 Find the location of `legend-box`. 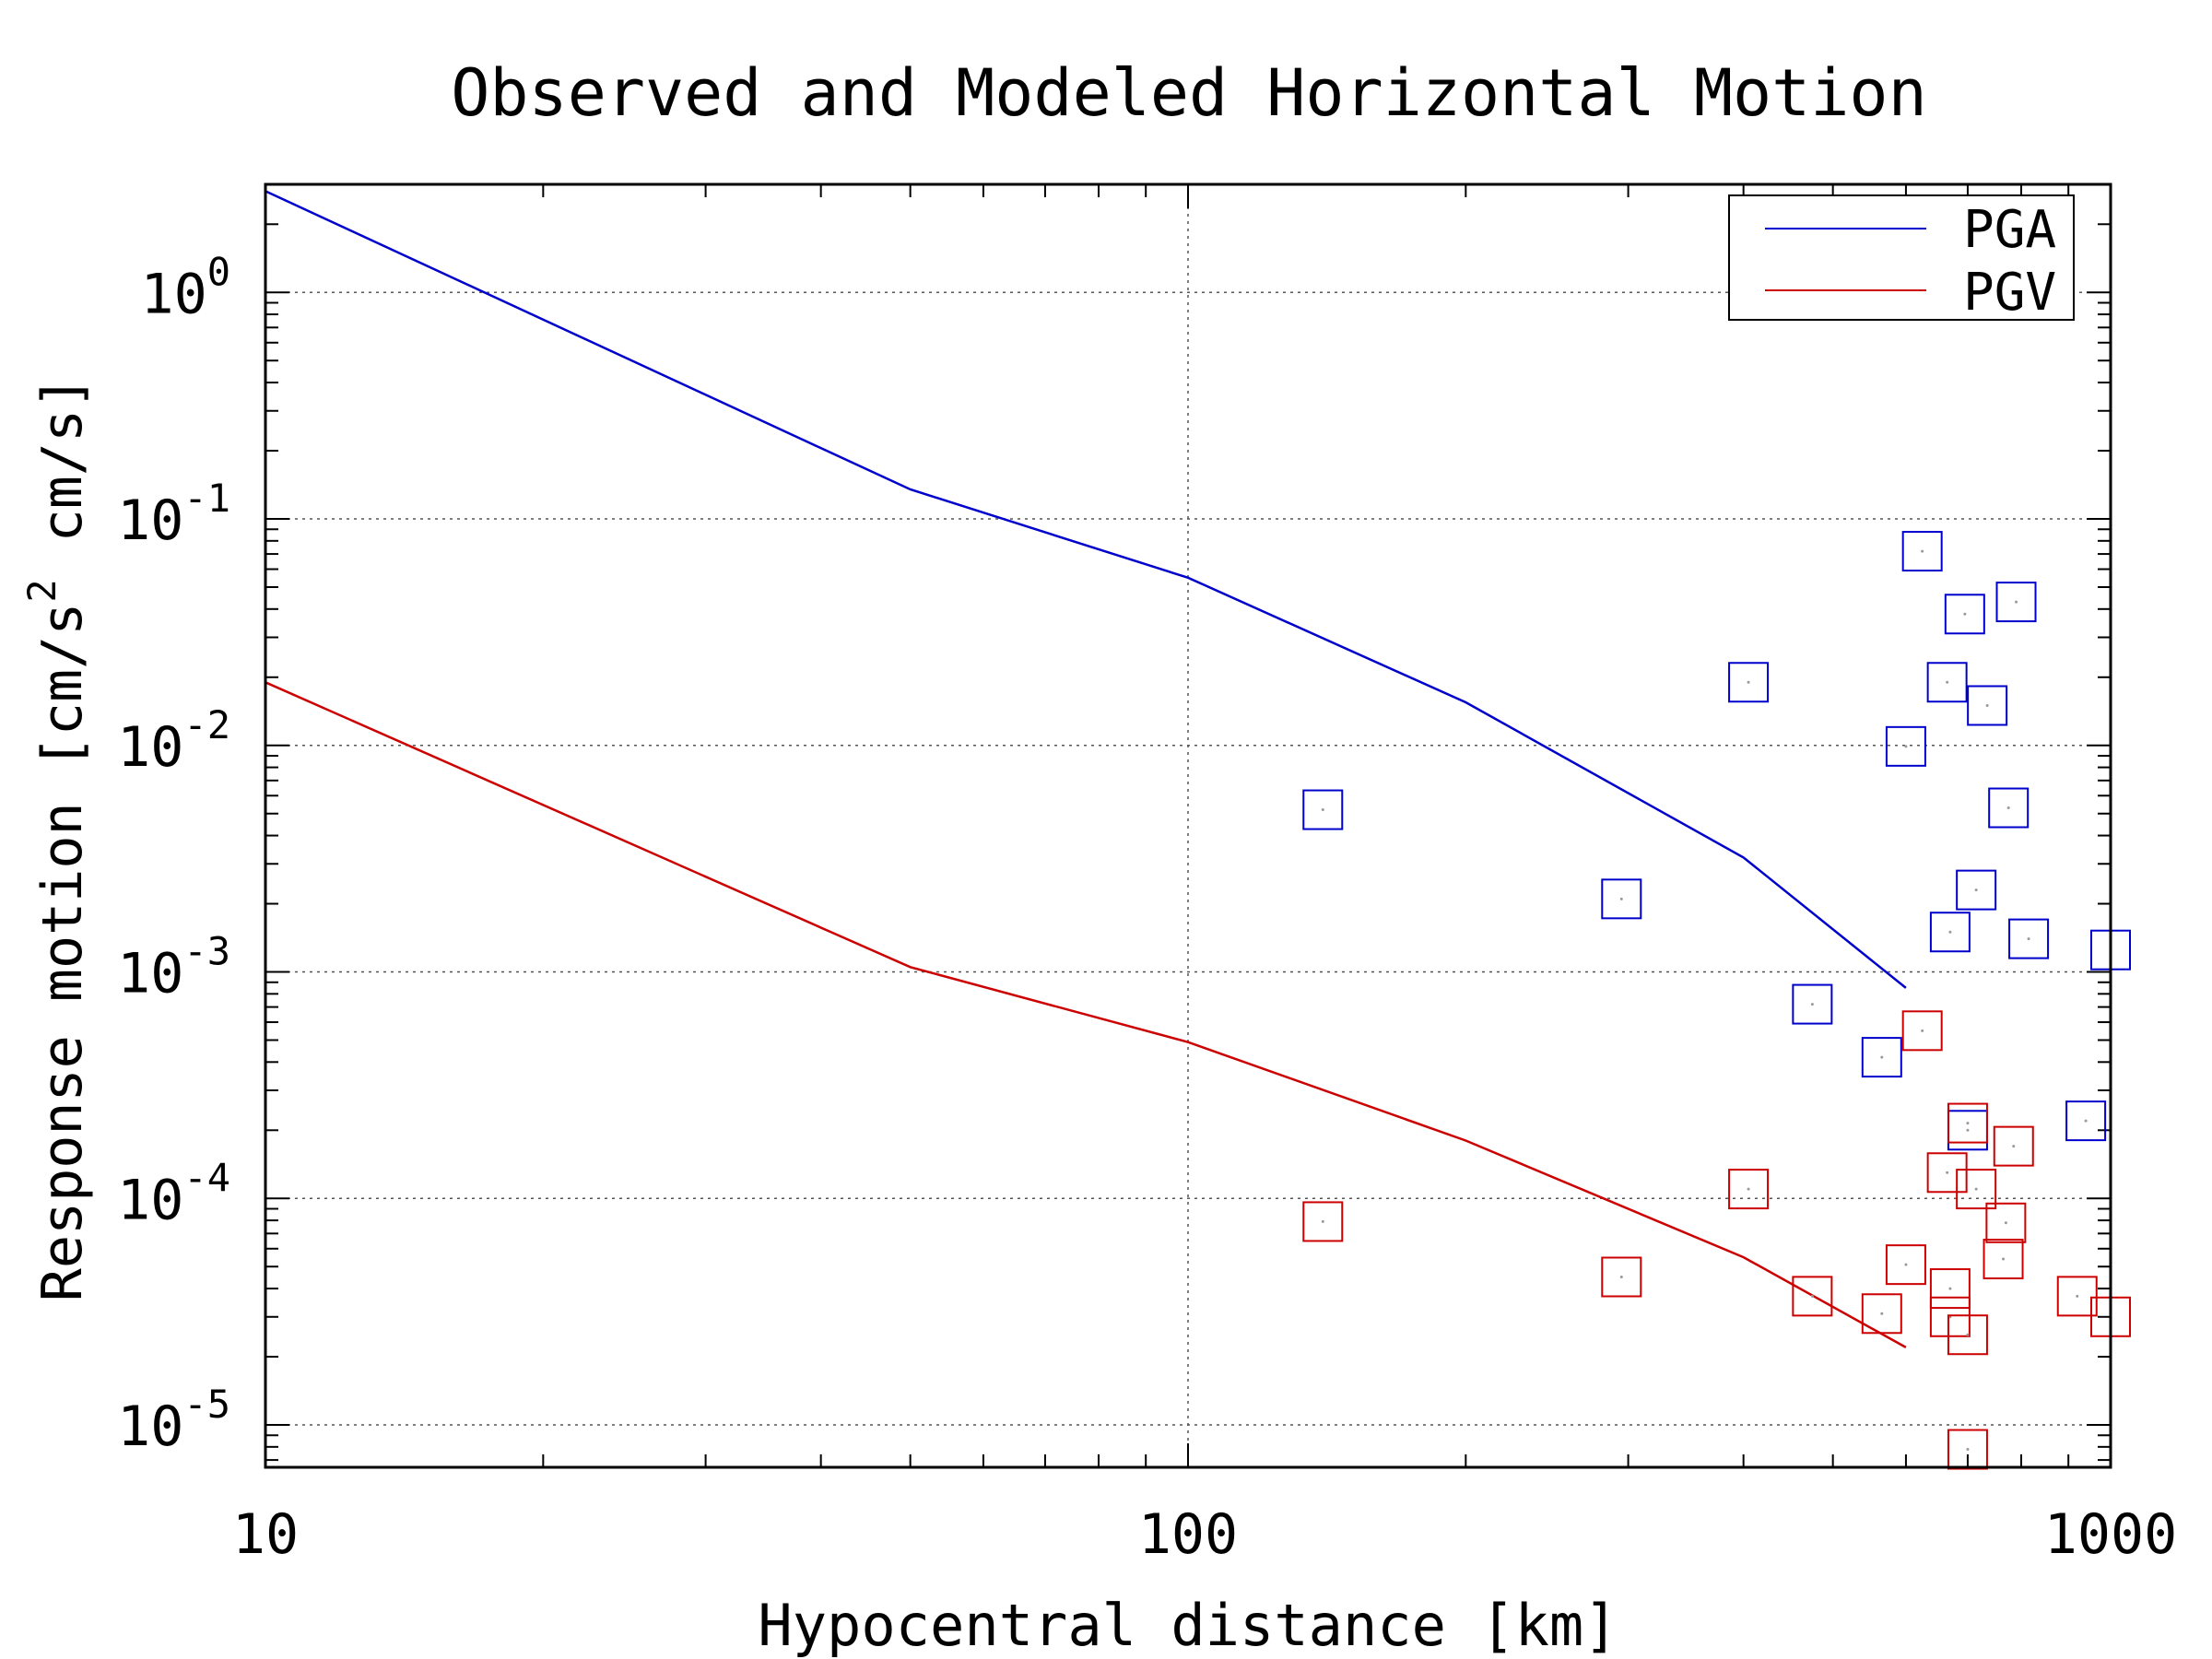

legend-box is located at coordinates (1901, 257).